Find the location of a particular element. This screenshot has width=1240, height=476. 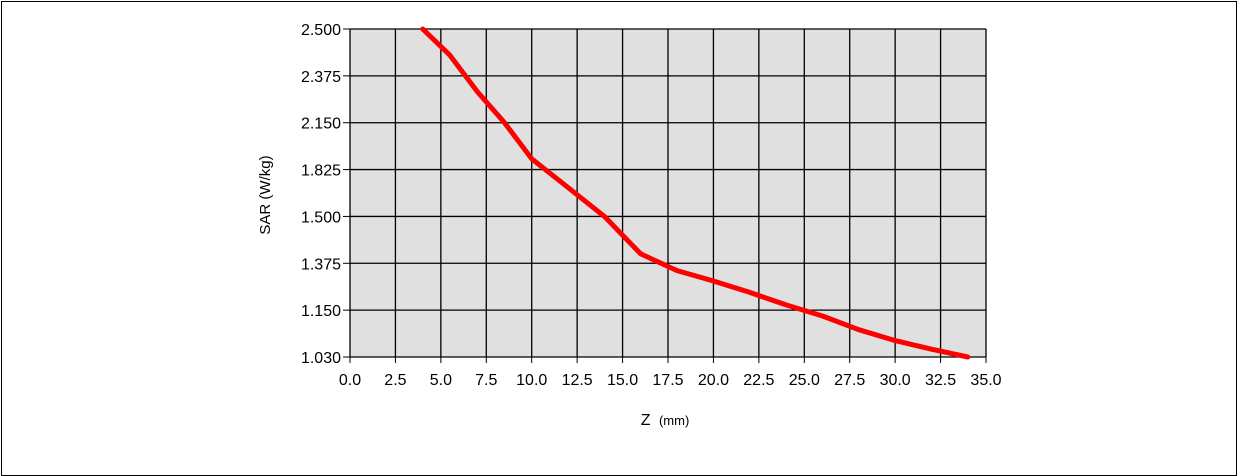

x-tick-label: 30.0 is located at coordinates (895, 380).